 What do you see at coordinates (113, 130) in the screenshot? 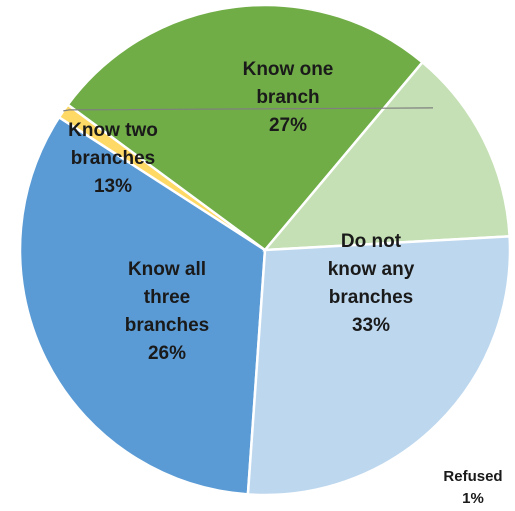
I see `slice-label-line: Know two` at bounding box center [113, 130].